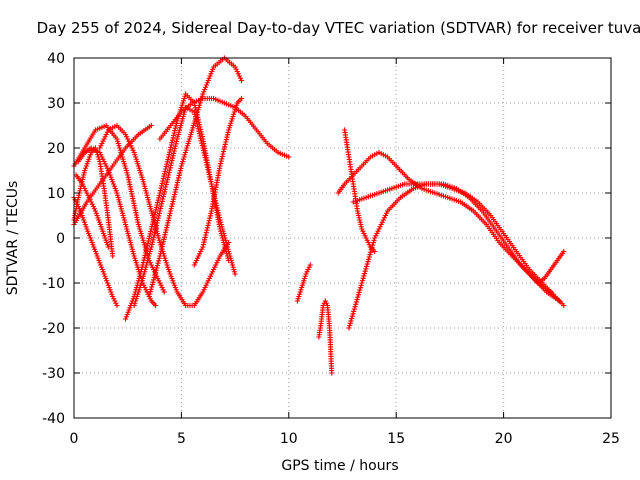 The image size is (640, 480). I want to click on y-tick-label: -10, so click(53, 284).